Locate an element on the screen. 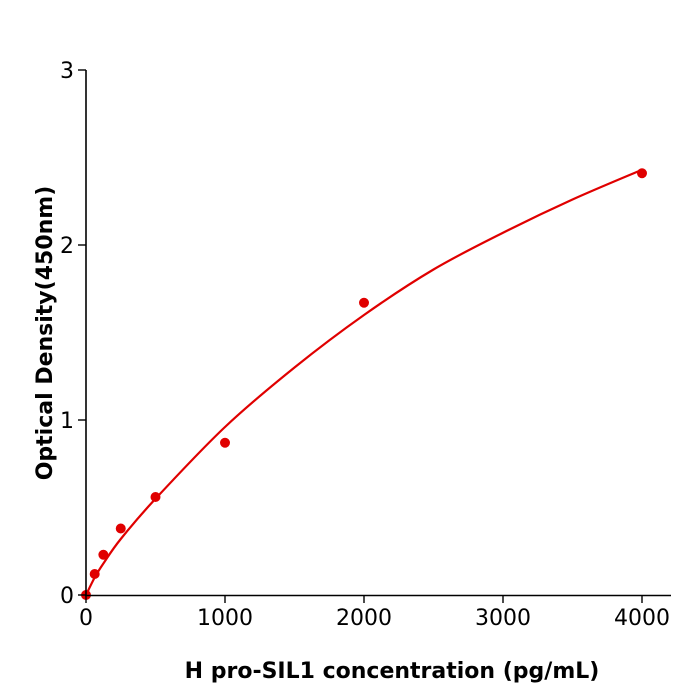 Image resolution: width=700 pixels, height=700 pixels. x-tick-label: 0 is located at coordinates (86, 618).